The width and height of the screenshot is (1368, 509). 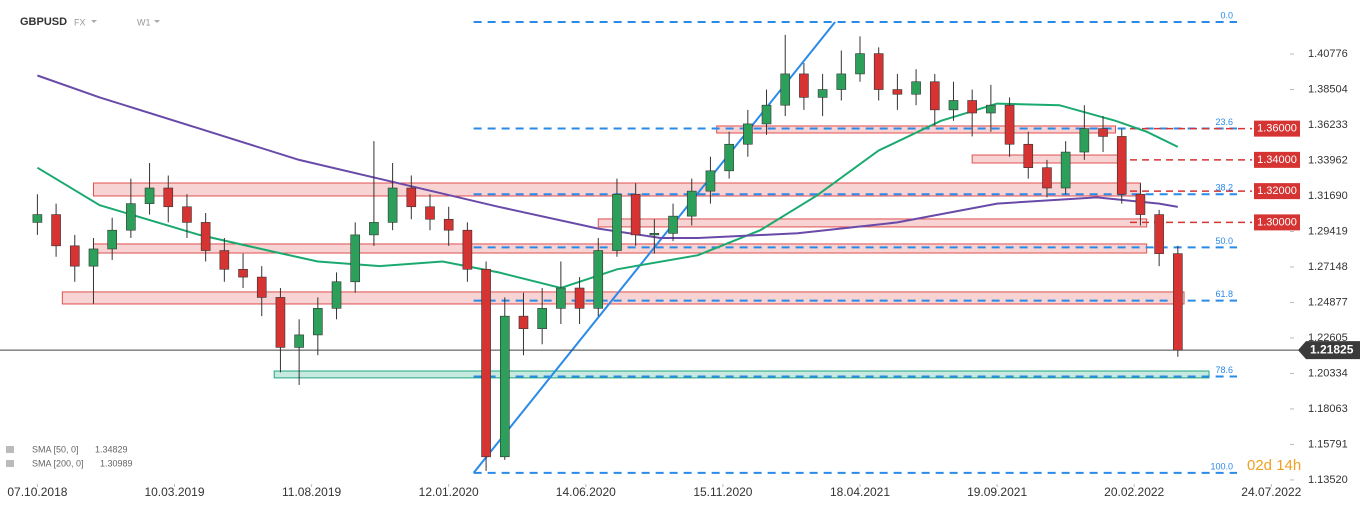 I want to click on x-tick-label: 24.07.2022, so click(x=1271, y=492).